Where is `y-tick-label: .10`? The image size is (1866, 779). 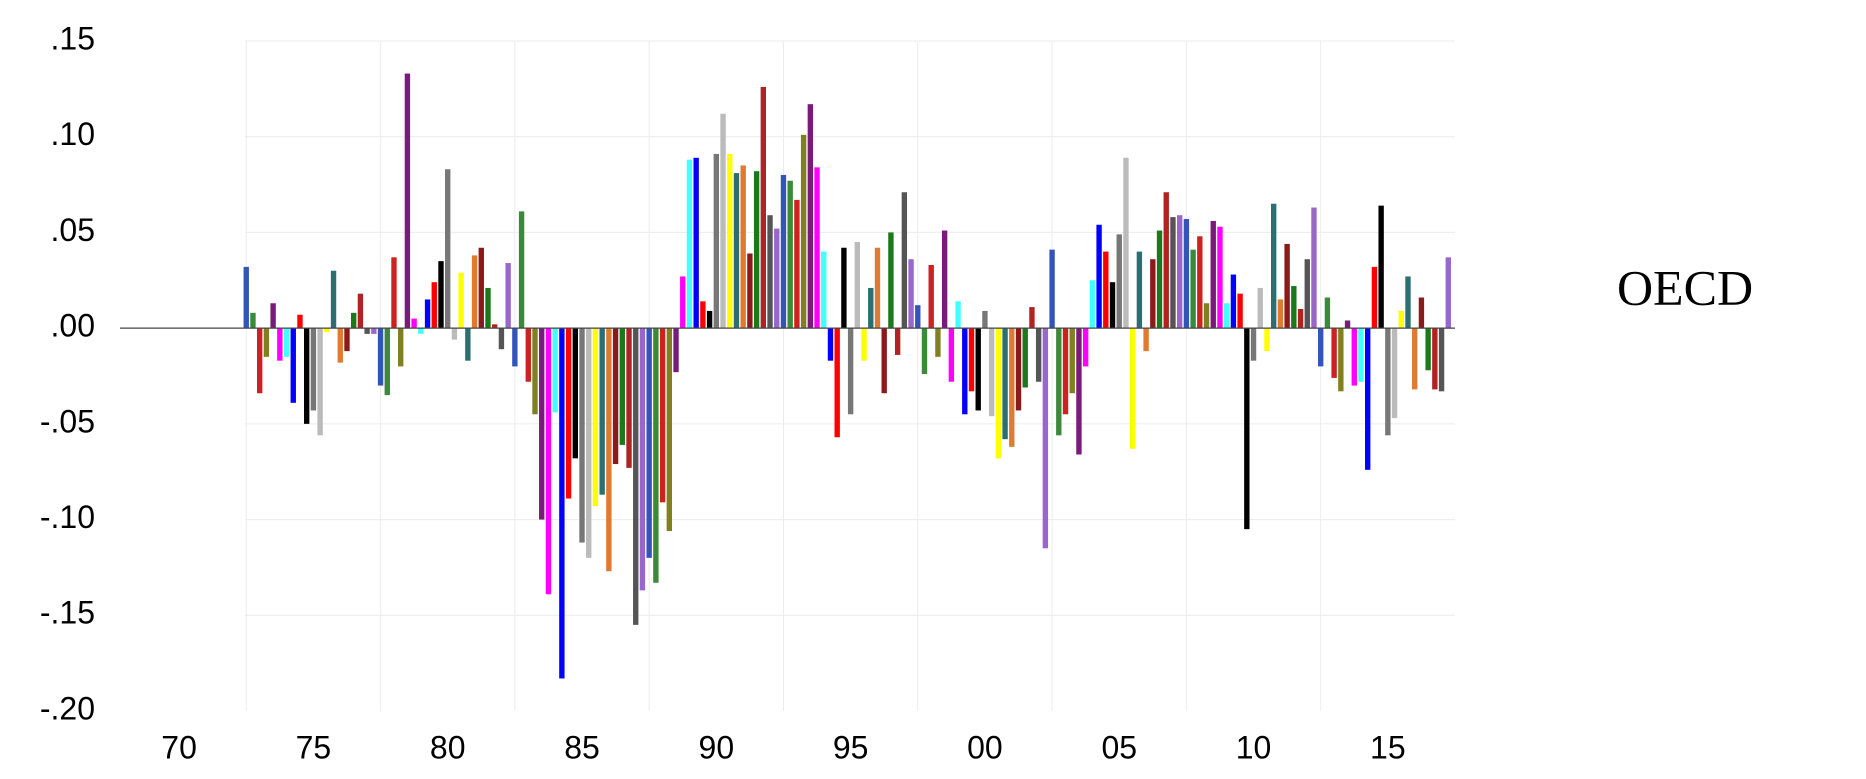 y-tick-label: .10 is located at coordinates (73, 134).